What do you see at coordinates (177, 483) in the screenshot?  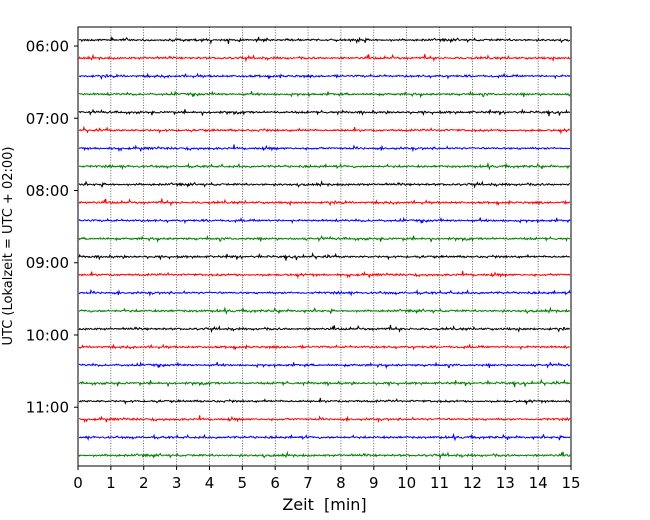 I see `x-tick-label: 3` at bounding box center [177, 483].